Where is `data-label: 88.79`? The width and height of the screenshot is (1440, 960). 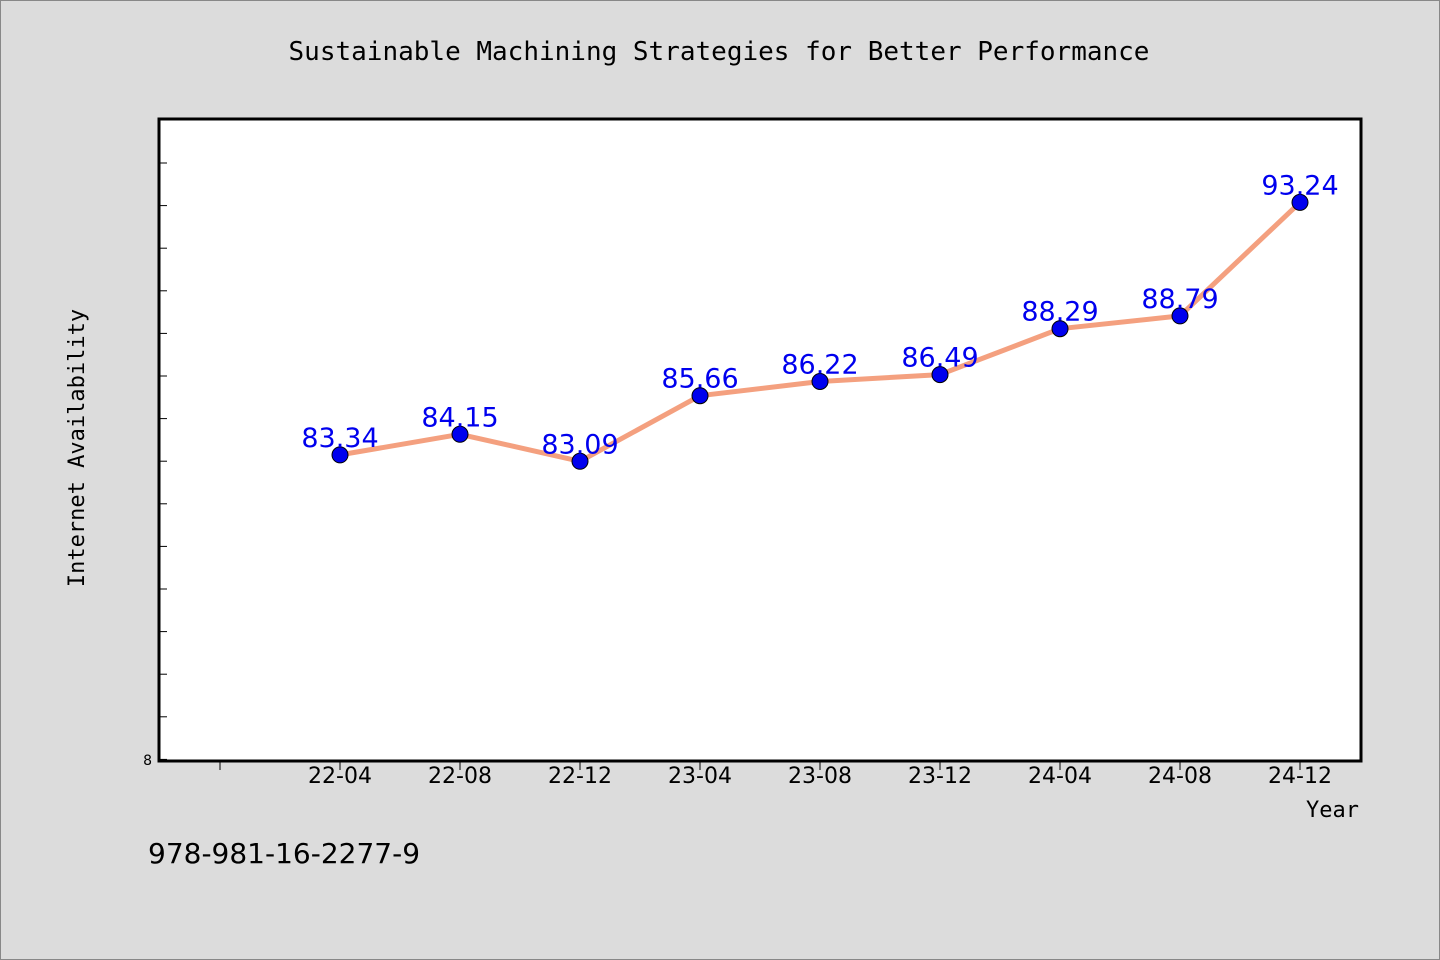 data-label: 88.79 is located at coordinates (1179, 299).